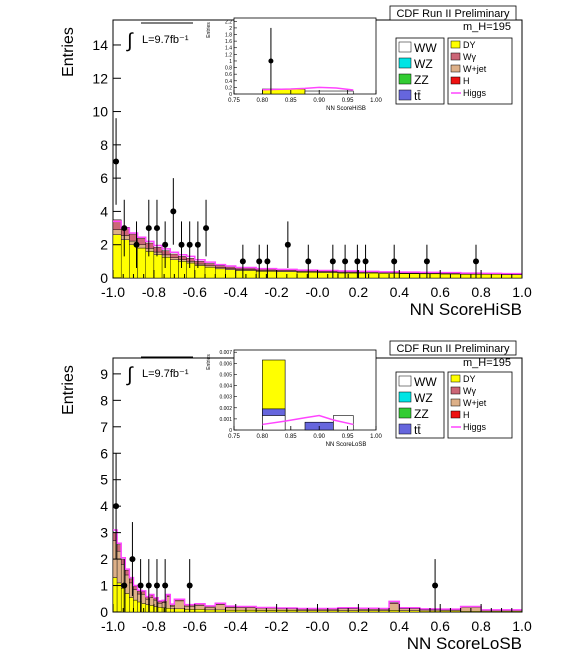 The height and width of the screenshot is (667, 567). Describe the element at coordinates (165, 374) in the screenshot. I see `lumi-label: L=9.7fb⁻¹` at that location.